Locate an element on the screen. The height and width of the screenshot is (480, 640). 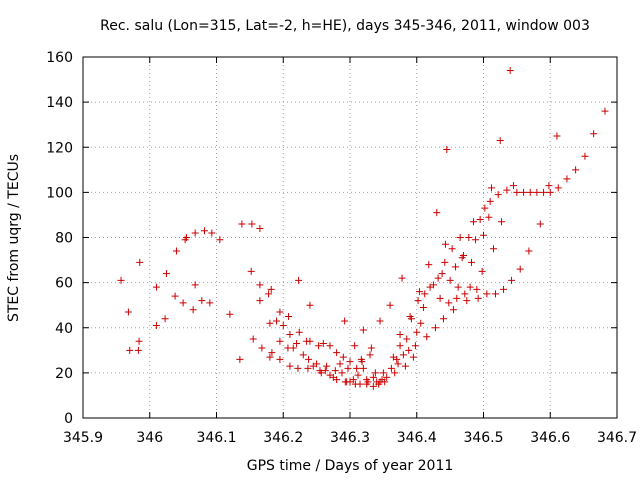
y-tick-label: 160 is located at coordinates (59, 58).